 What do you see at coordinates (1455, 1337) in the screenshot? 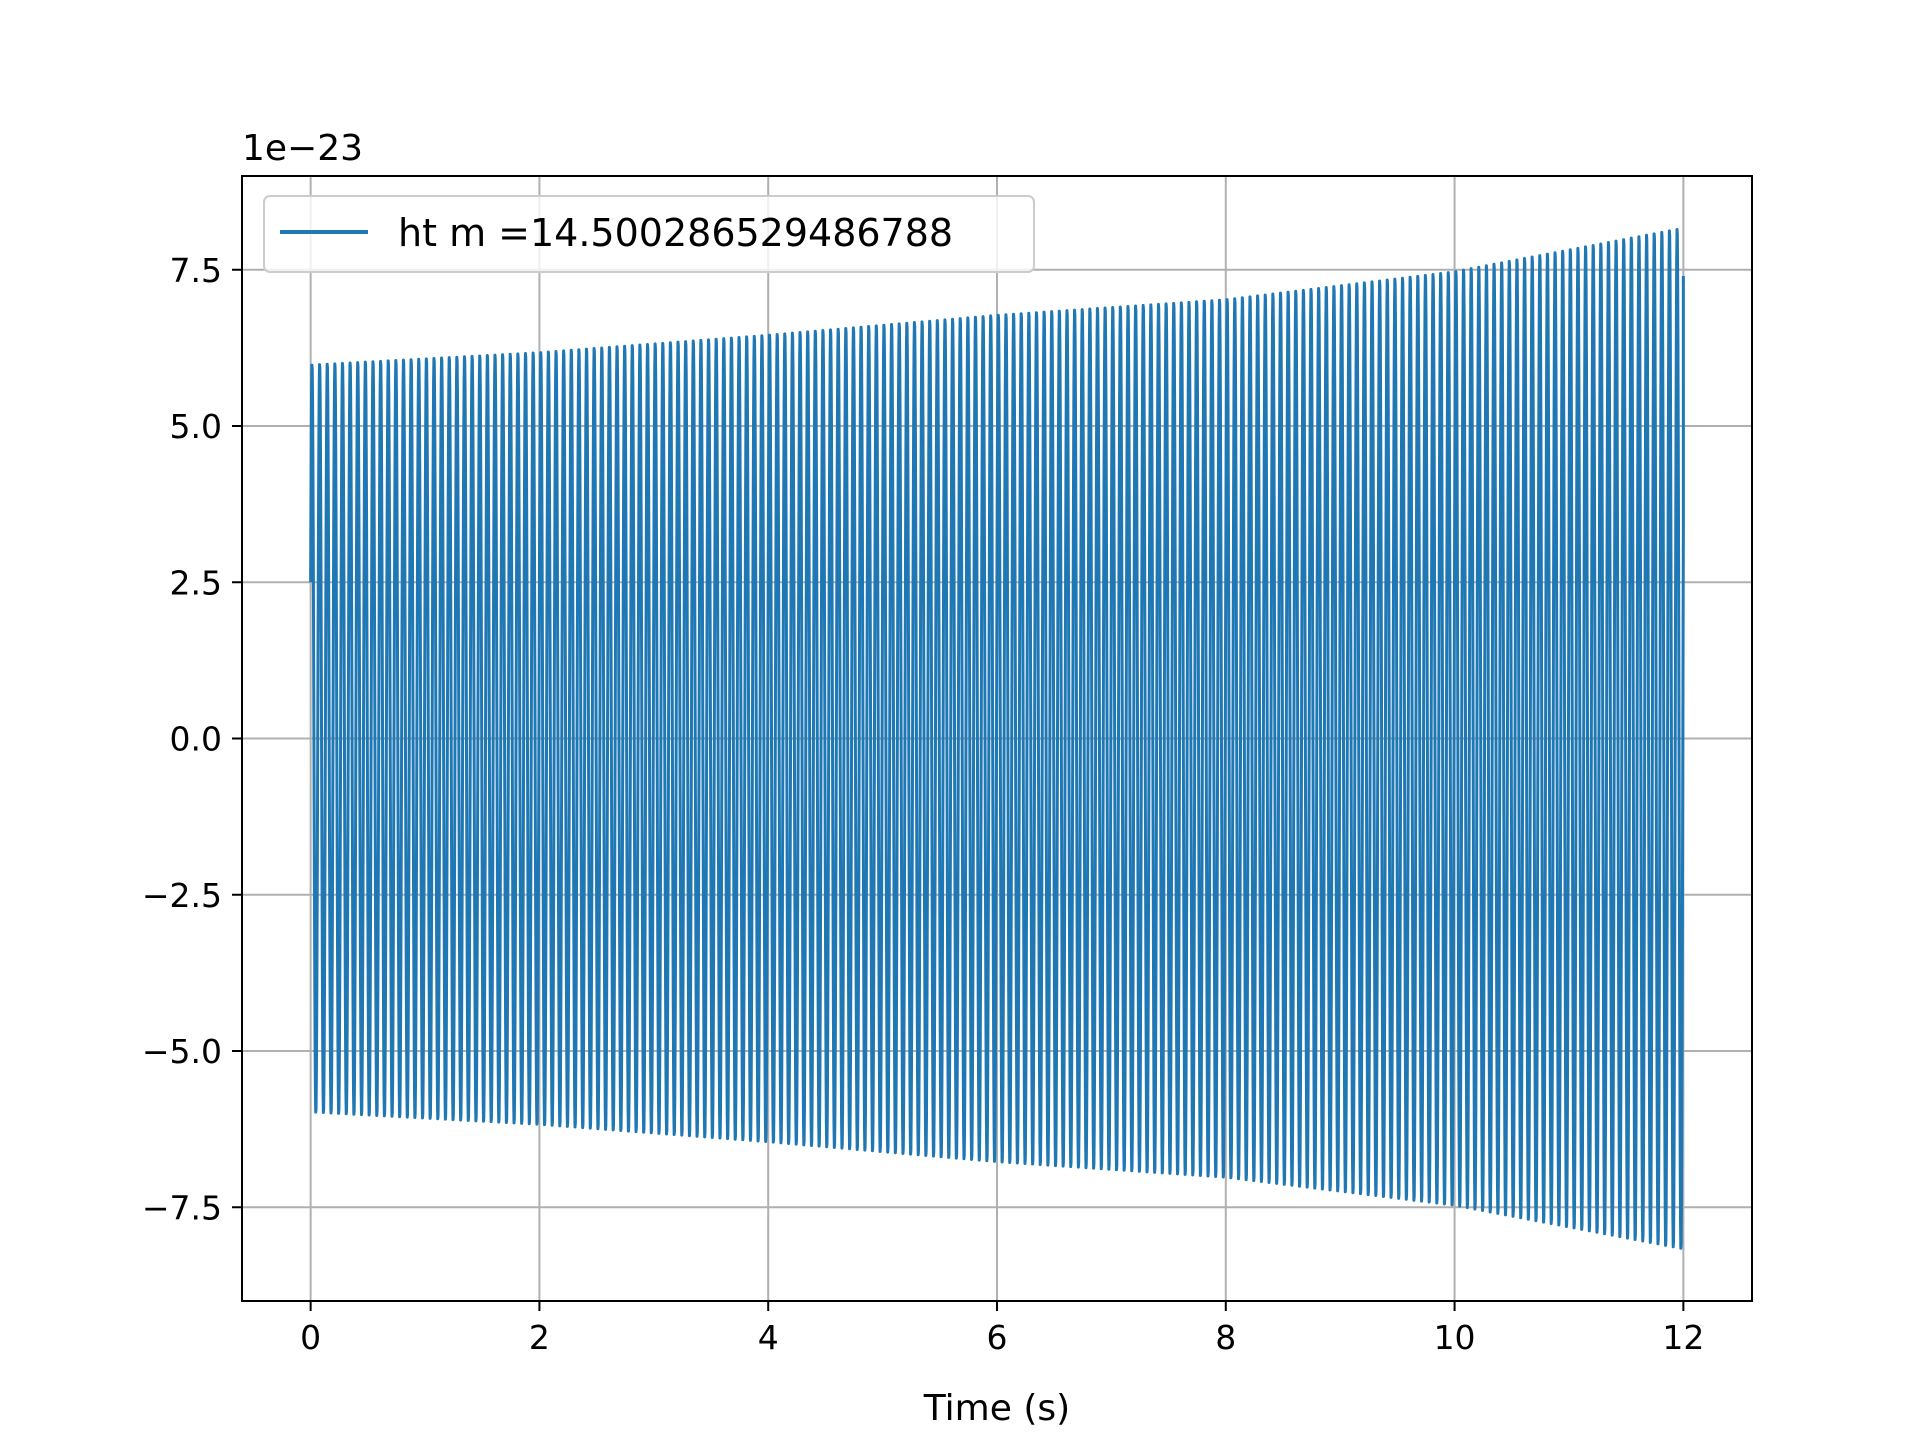
I see `x-tick-label: 10` at bounding box center [1455, 1337].